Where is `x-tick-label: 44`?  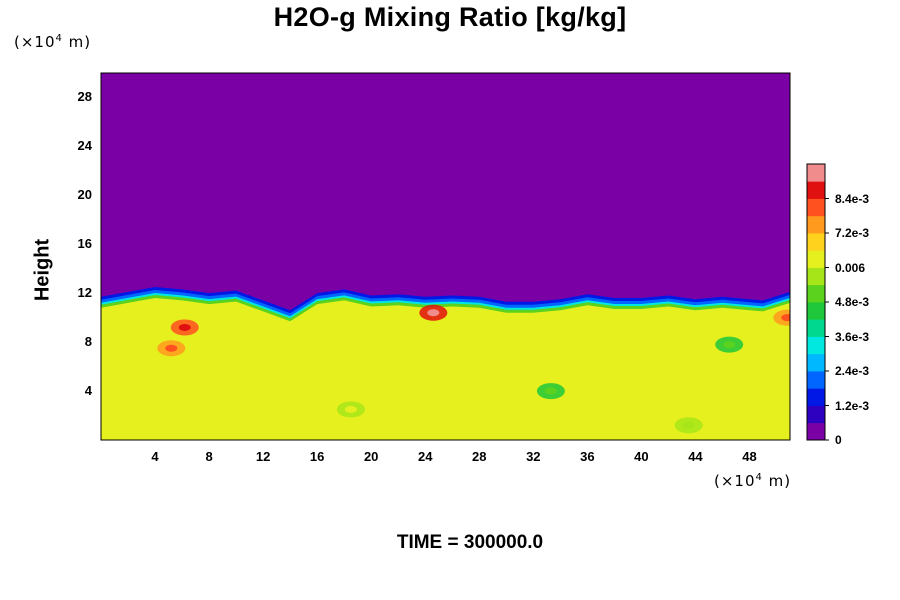
x-tick-label: 44 is located at coordinates (695, 456).